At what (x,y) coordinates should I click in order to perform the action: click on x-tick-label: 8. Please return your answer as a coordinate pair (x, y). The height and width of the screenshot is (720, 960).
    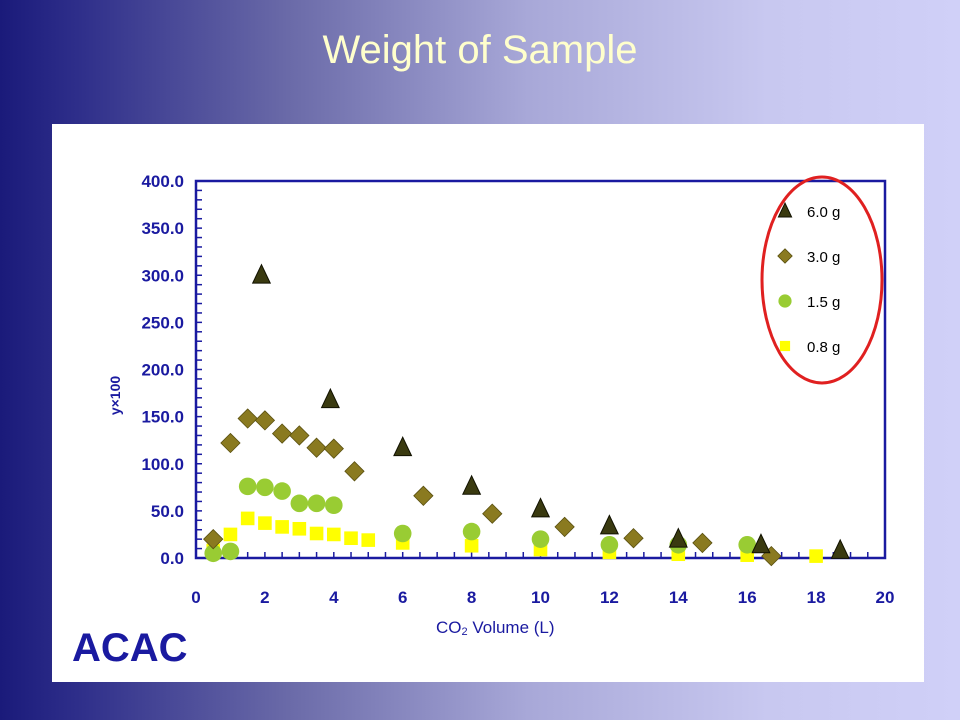
    Looking at the image, I should click on (471, 597).